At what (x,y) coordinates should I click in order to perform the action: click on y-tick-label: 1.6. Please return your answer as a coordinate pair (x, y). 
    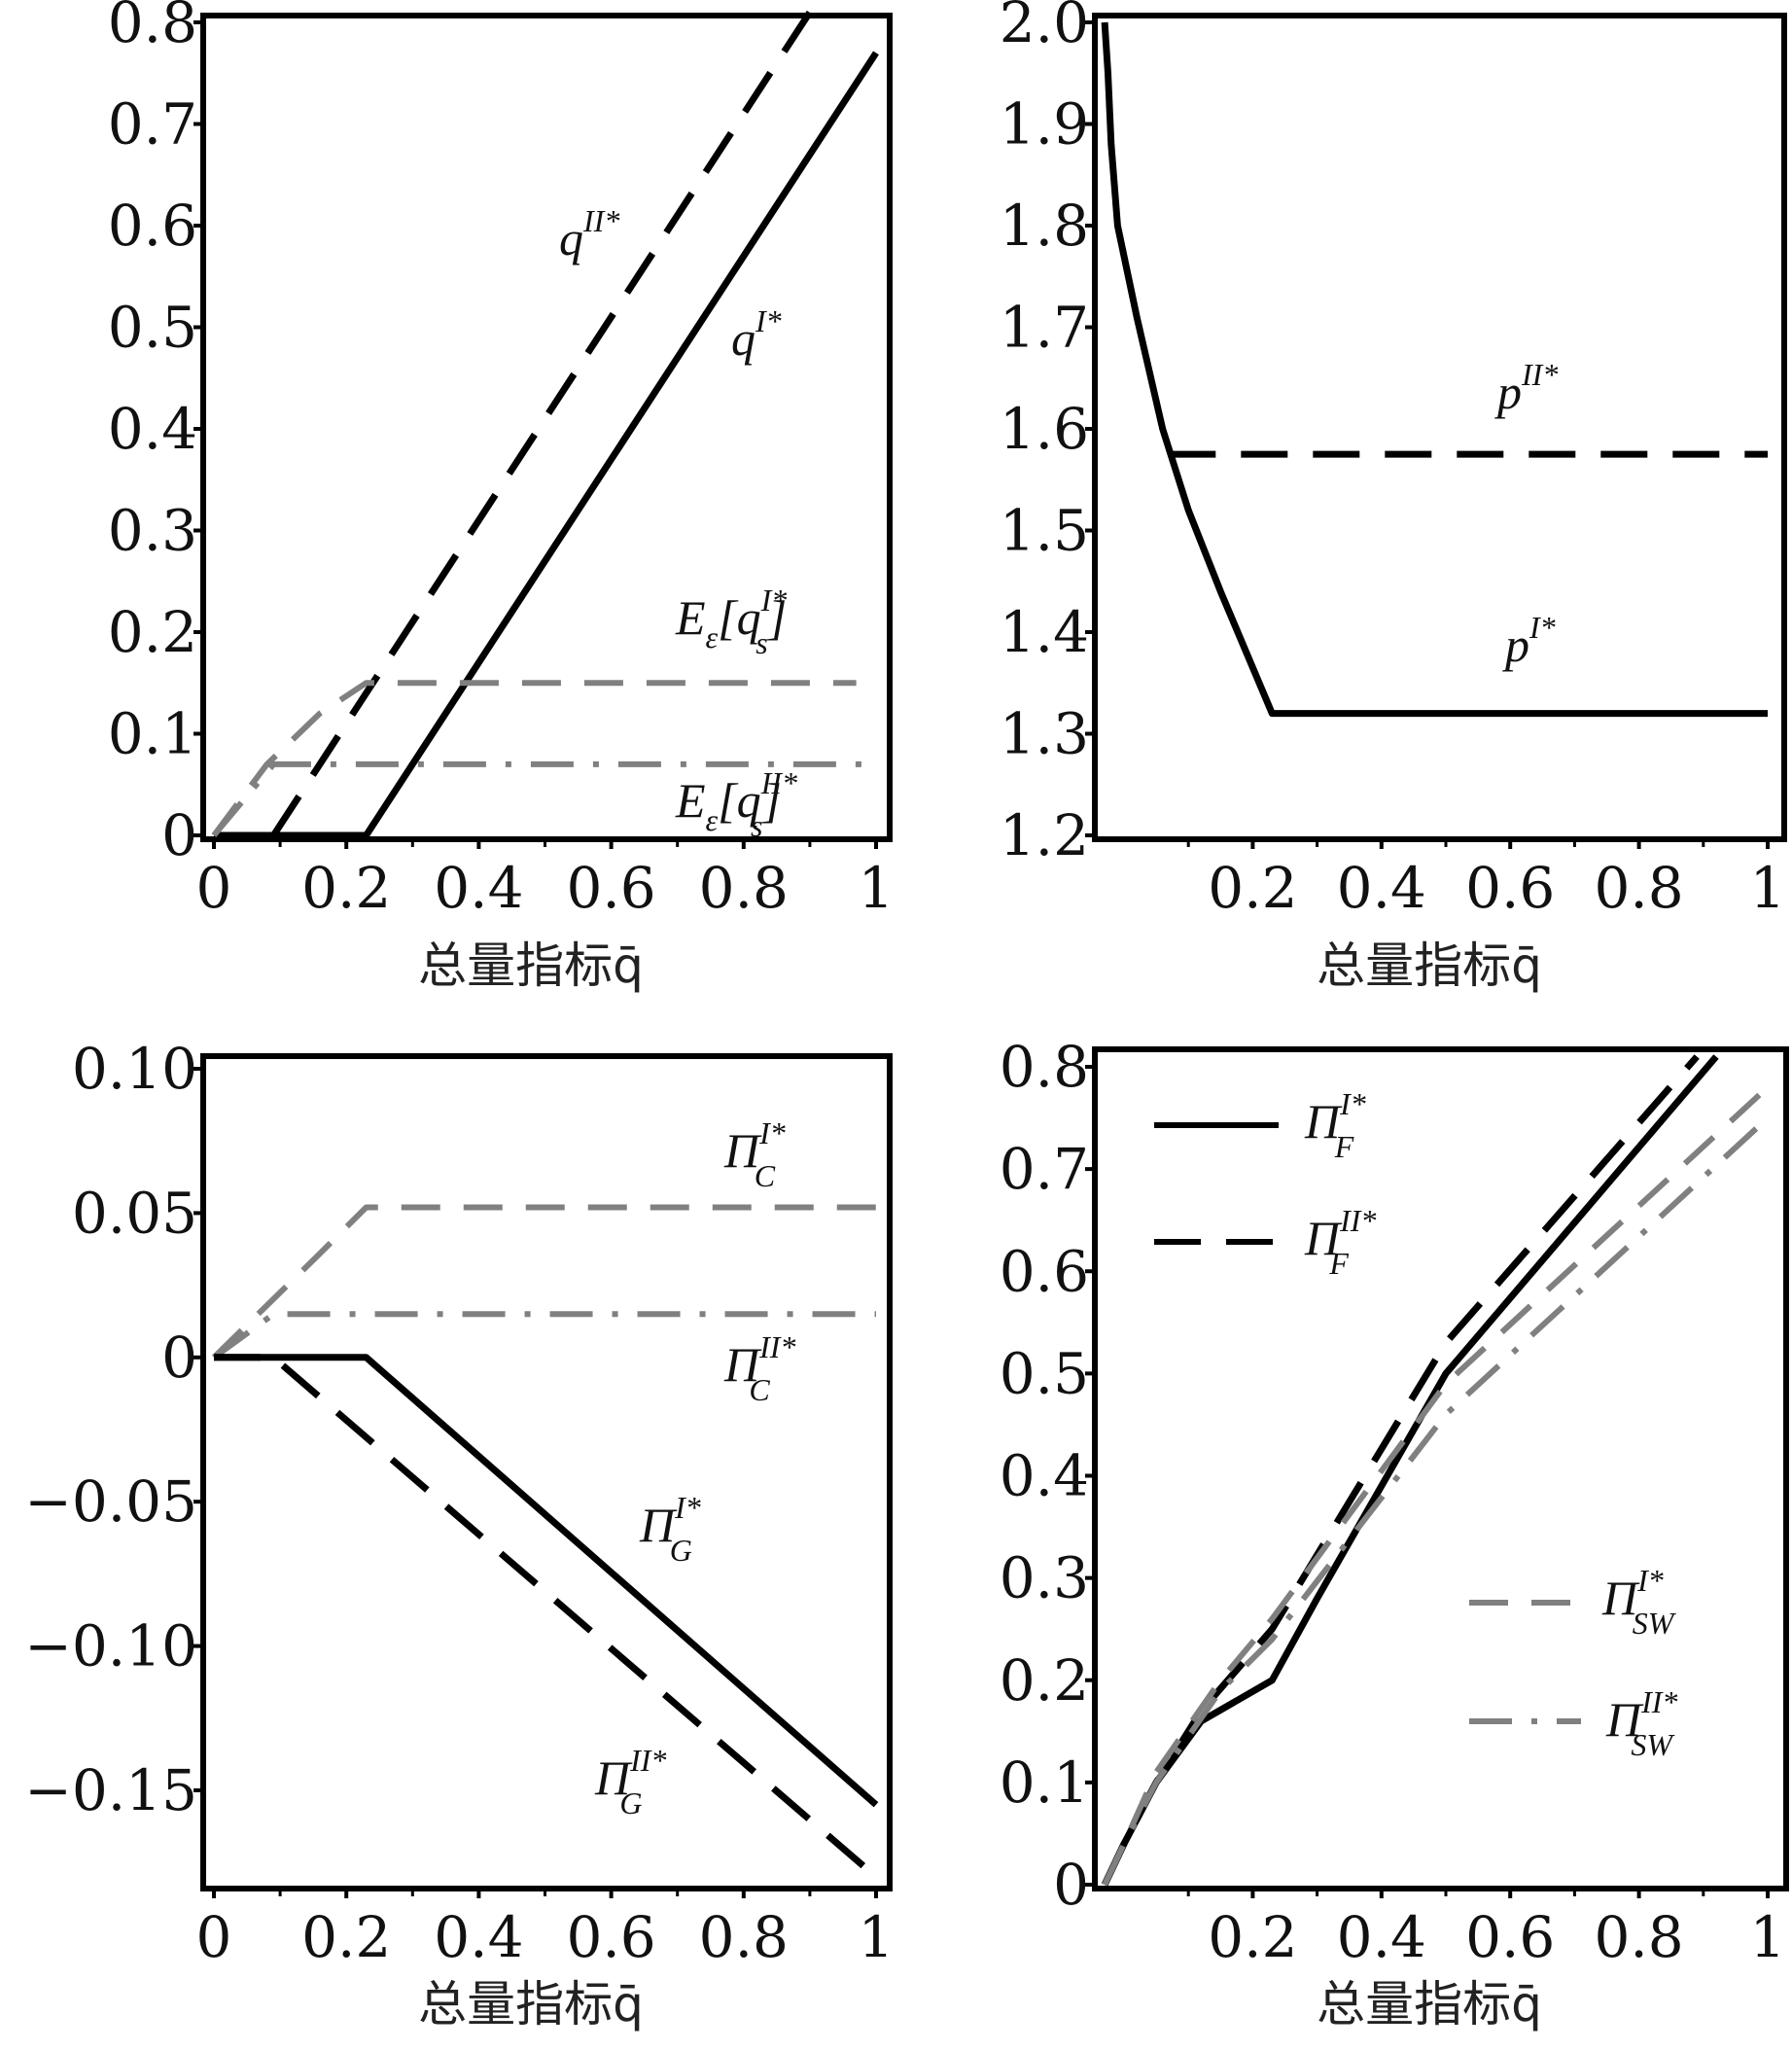
    Looking at the image, I should click on (1044, 429).